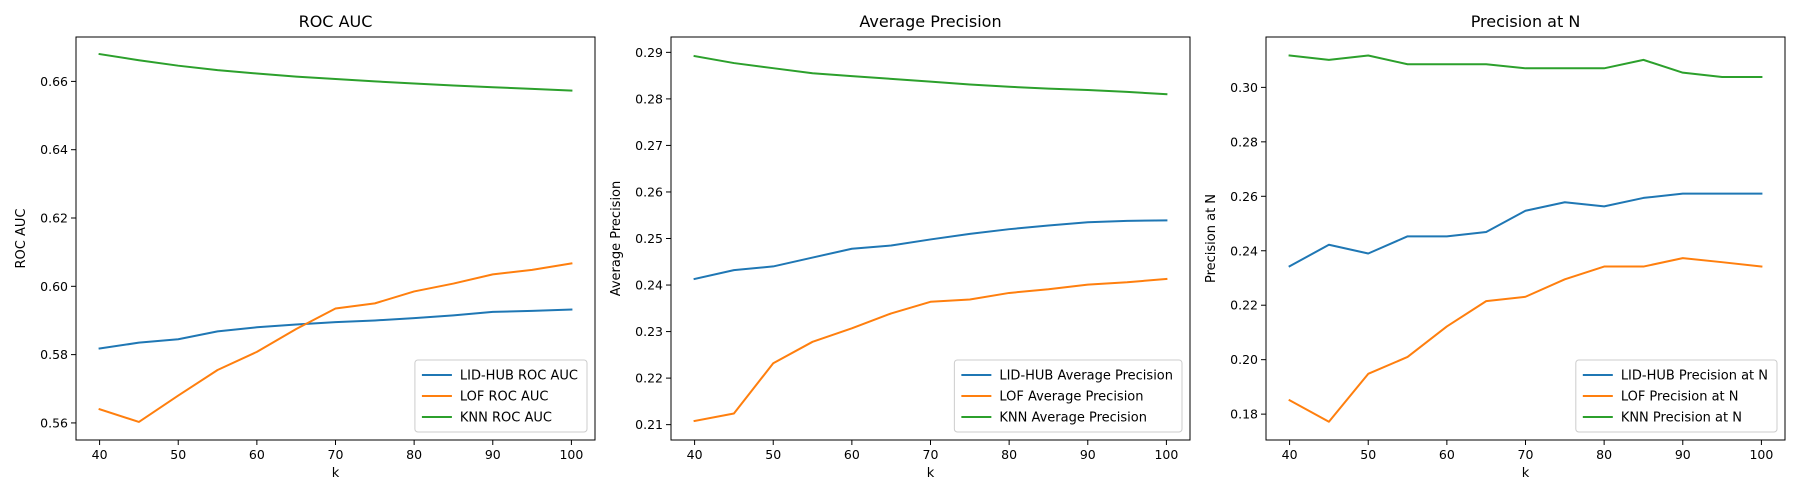 The width and height of the screenshot is (1800, 500). I want to click on legend-label: LID-HUB ROC AUC, so click(519, 376).